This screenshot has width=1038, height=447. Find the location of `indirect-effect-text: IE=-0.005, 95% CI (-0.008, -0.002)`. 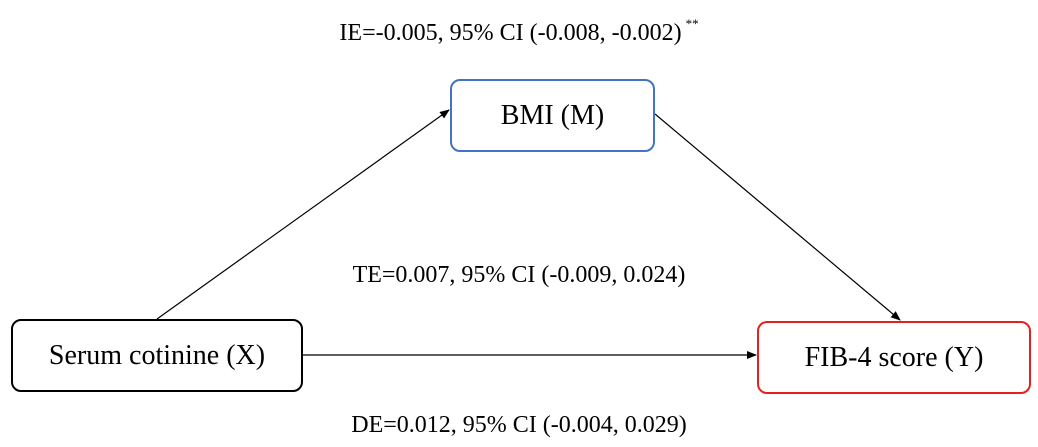

indirect-effect-text: IE=-0.005, 95% CI (-0.008, -0.002) is located at coordinates (510, 33).